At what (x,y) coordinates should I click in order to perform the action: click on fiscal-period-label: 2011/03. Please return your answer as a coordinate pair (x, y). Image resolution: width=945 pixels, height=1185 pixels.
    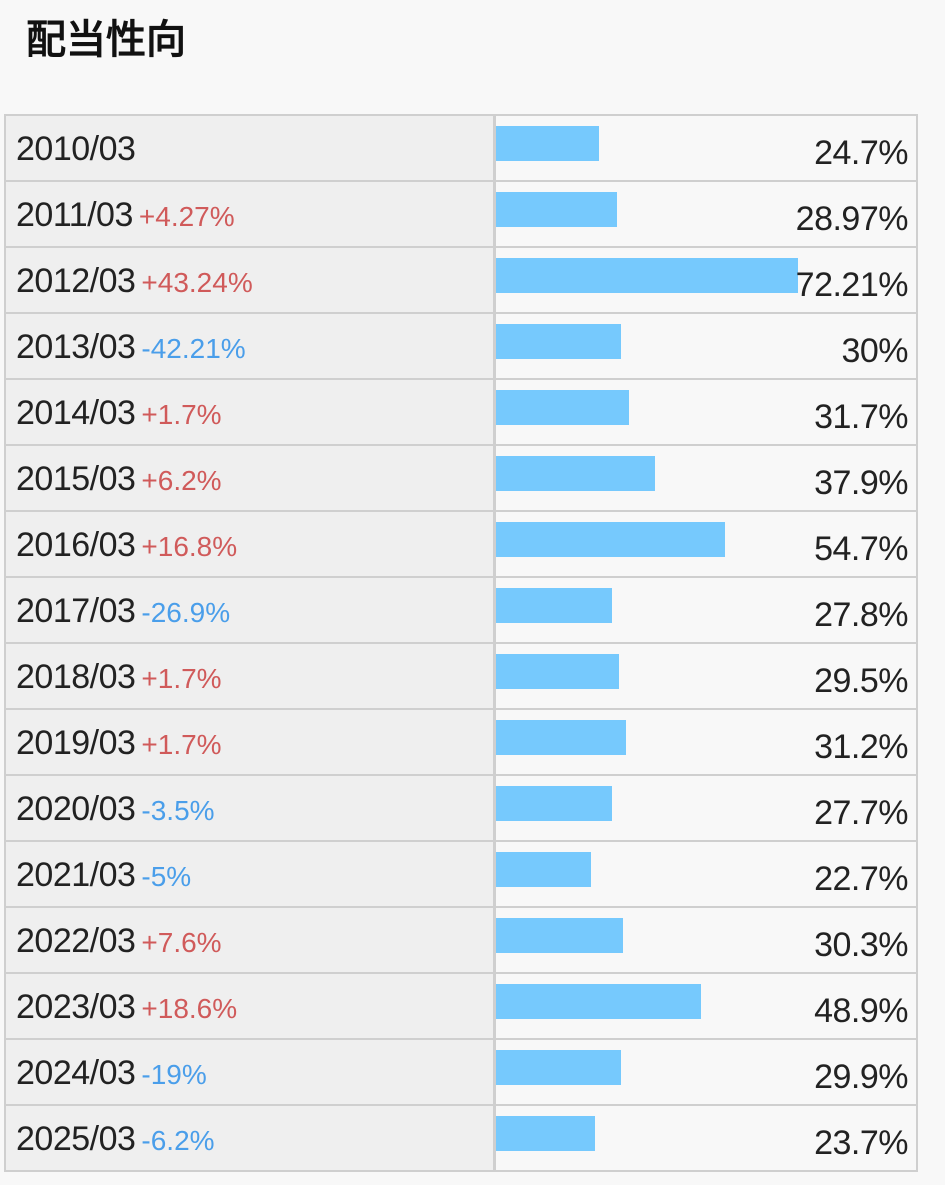
    Looking at the image, I should click on (74, 215).